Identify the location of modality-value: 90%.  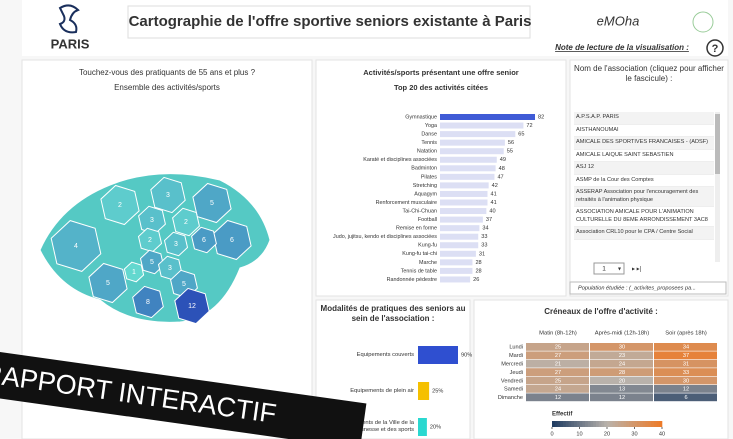
(466, 355).